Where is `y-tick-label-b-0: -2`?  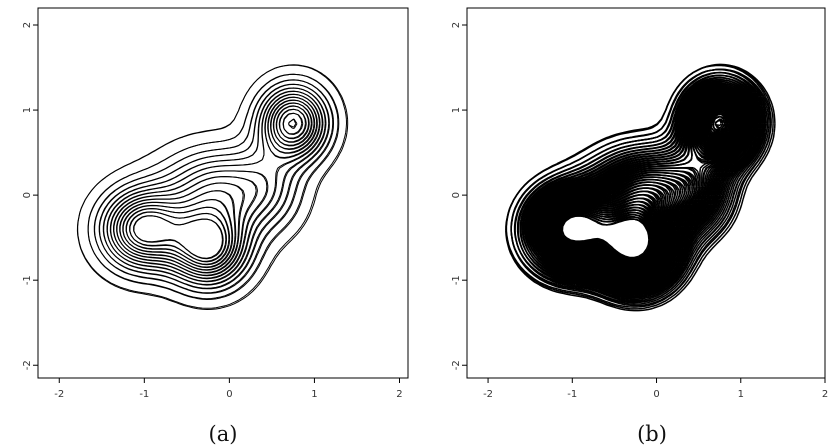
y-tick-label-b-0: -2 is located at coordinates (456, 365).